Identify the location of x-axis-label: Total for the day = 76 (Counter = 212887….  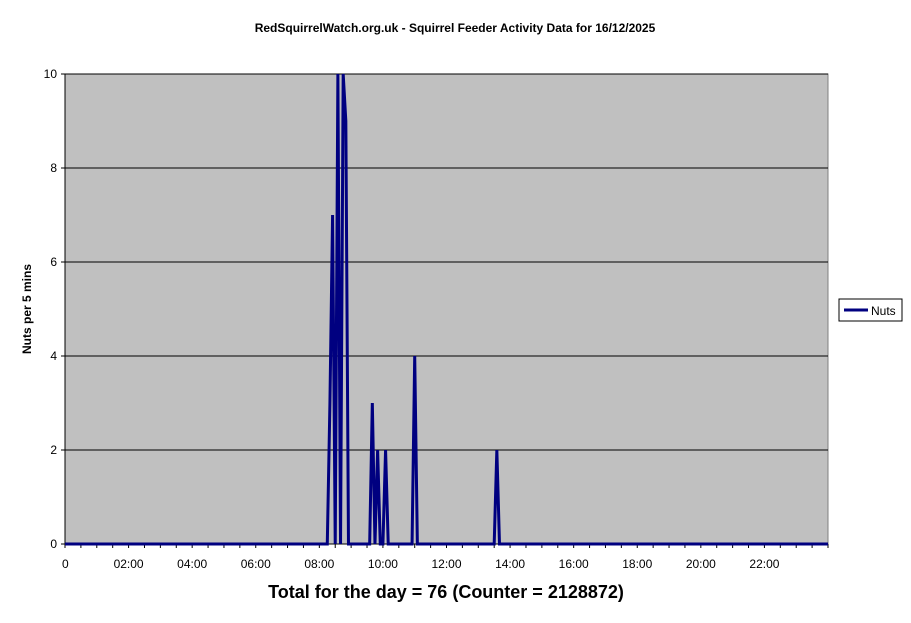
(446, 592).